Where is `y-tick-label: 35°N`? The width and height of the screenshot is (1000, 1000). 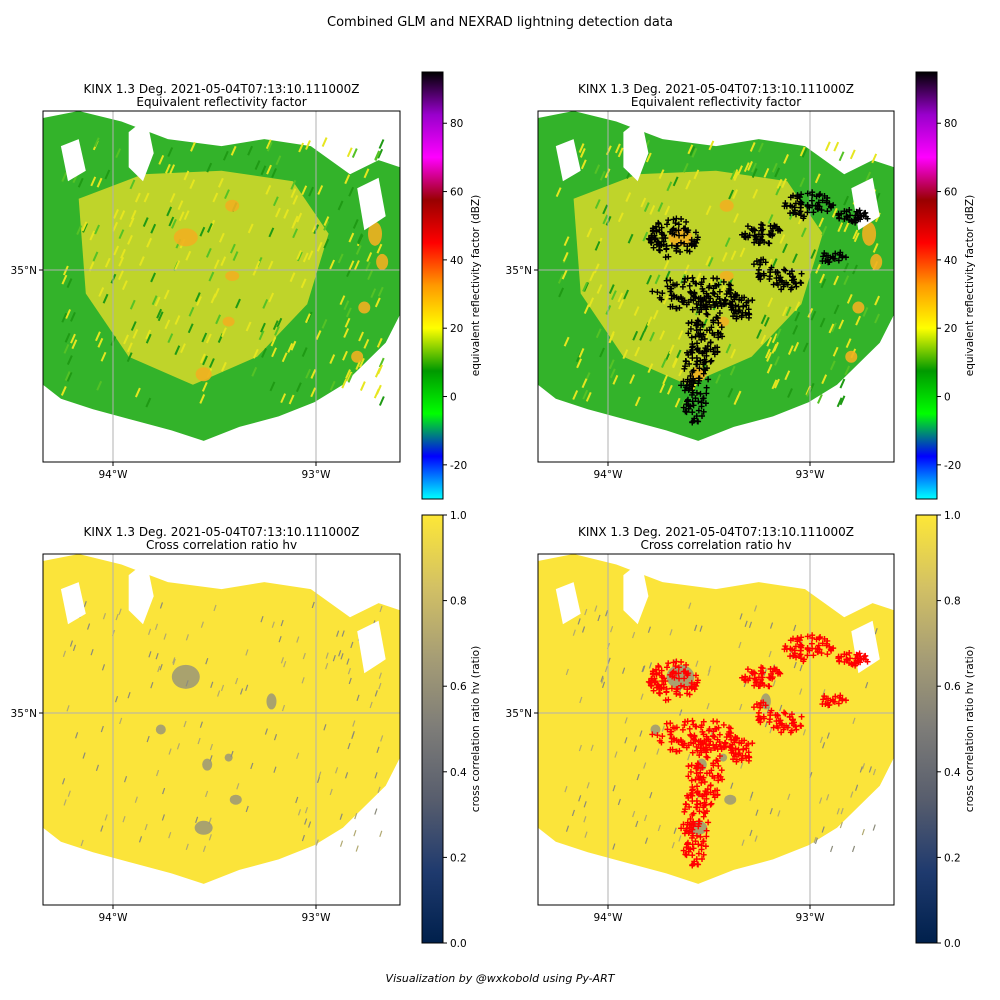
y-tick-label: 35°N is located at coordinates (519, 271).